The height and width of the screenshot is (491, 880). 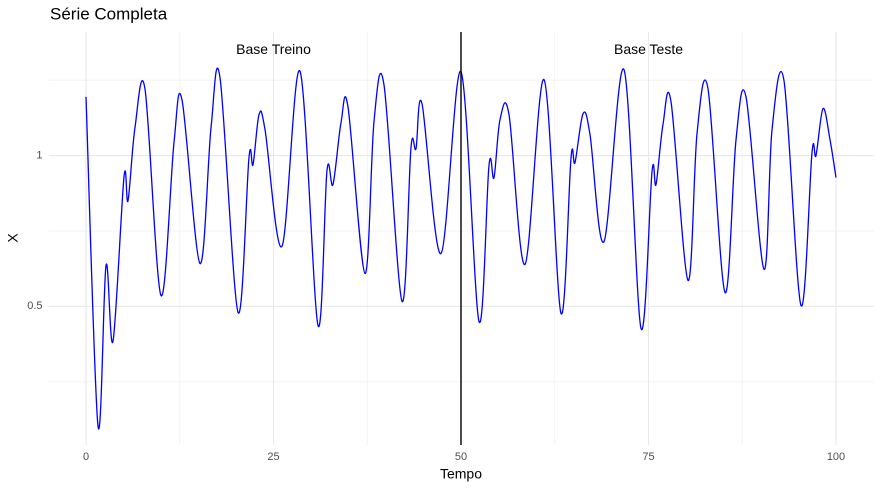 I want to click on y-axis-label: X, so click(x=13, y=238).